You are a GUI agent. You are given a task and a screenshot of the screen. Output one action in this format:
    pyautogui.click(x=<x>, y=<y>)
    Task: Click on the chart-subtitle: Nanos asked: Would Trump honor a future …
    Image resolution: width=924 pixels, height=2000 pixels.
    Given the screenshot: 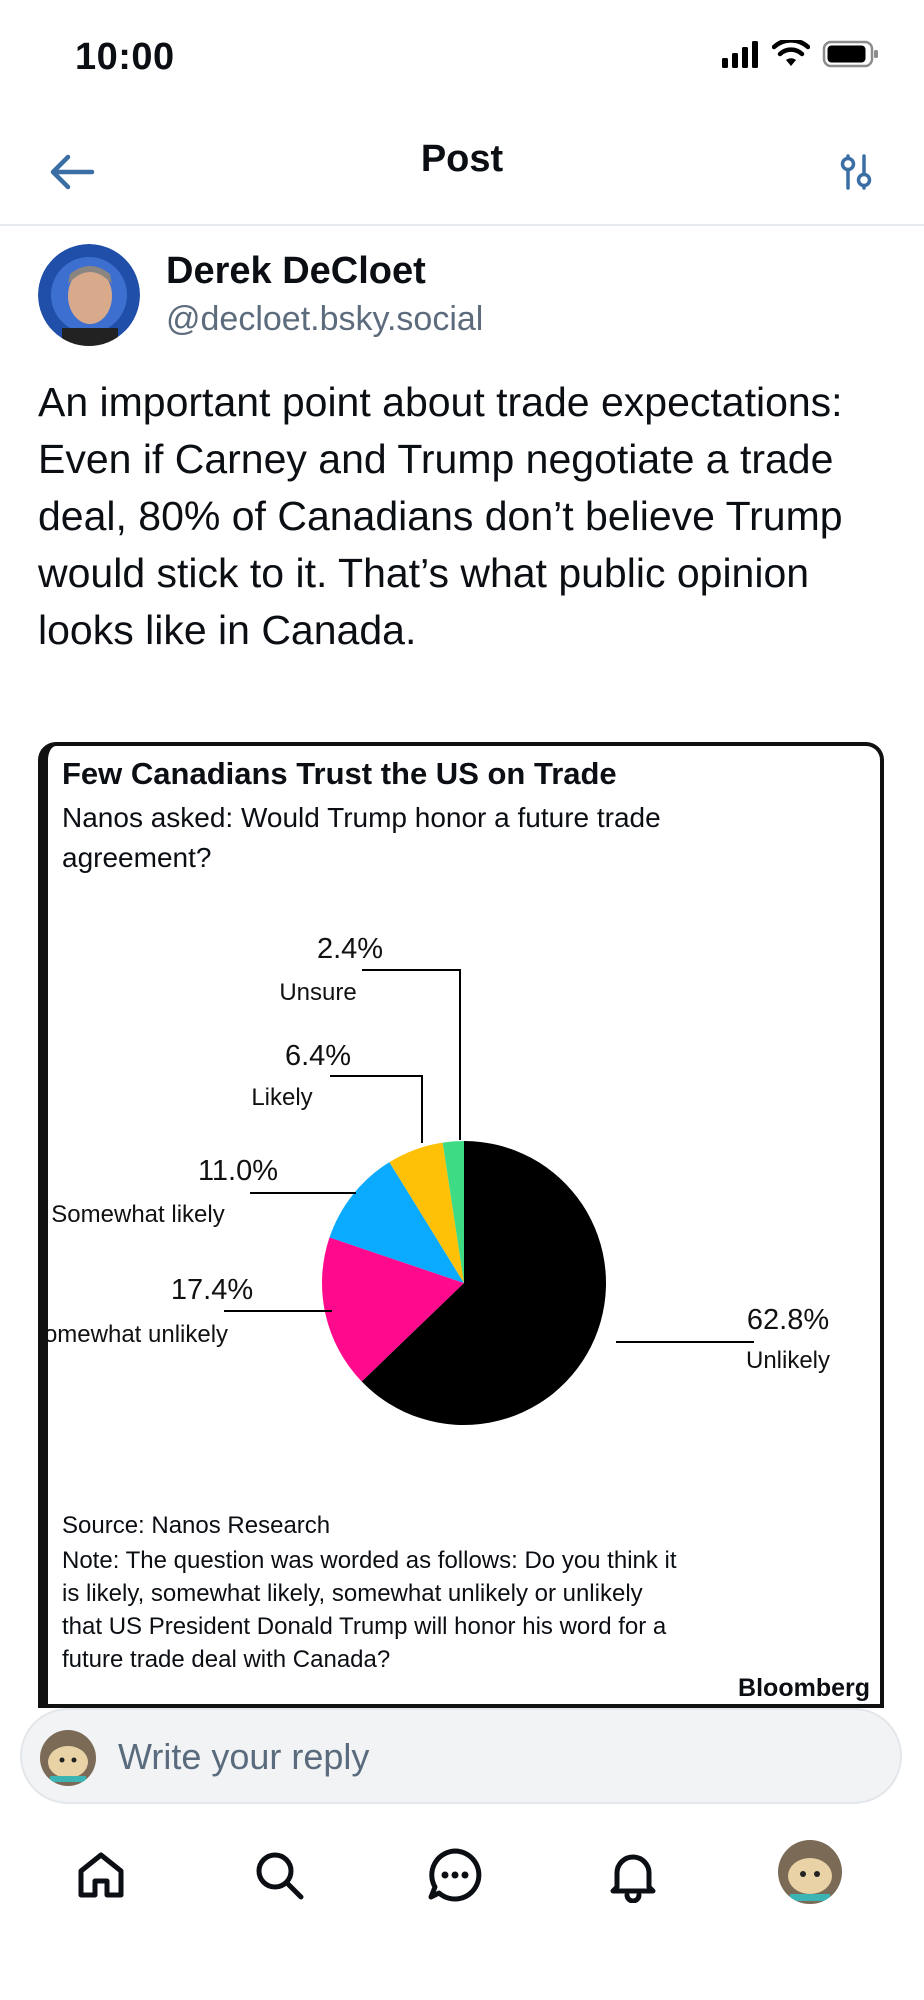 What is the action you would take?
    pyautogui.click(x=361, y=837)
    